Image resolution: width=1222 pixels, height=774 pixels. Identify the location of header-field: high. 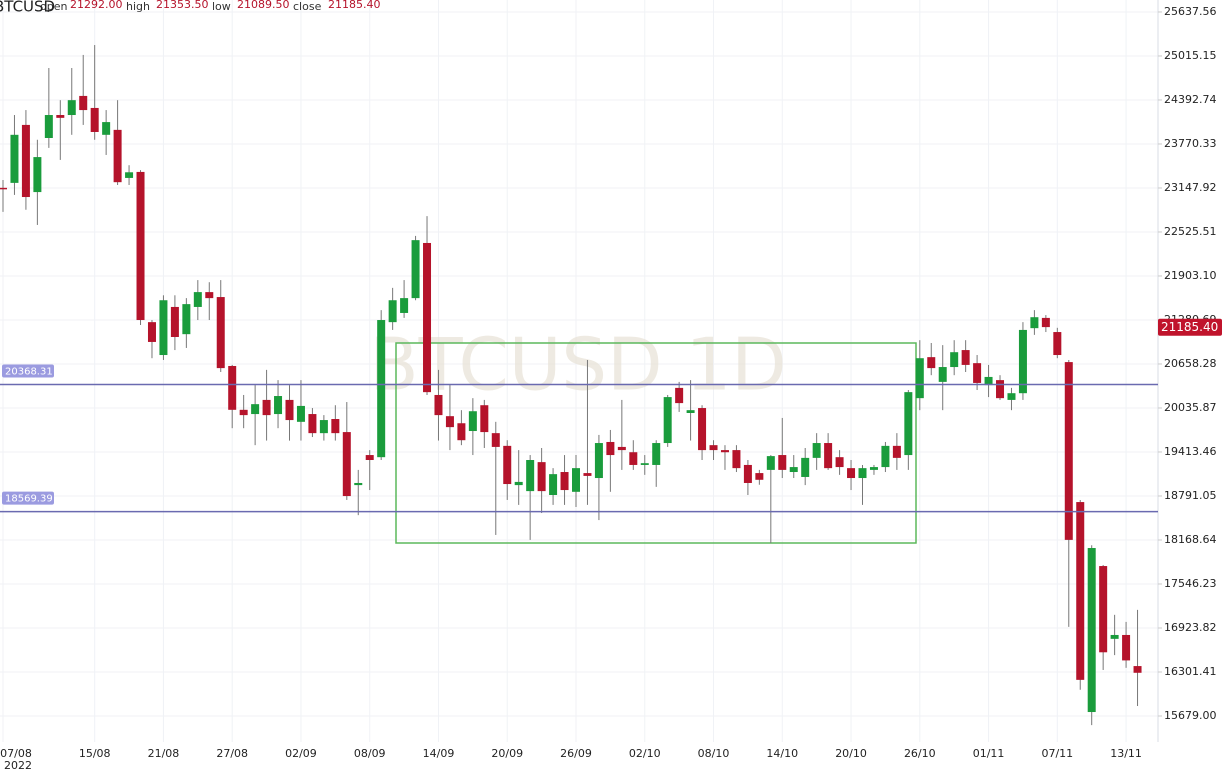
(138, 6).